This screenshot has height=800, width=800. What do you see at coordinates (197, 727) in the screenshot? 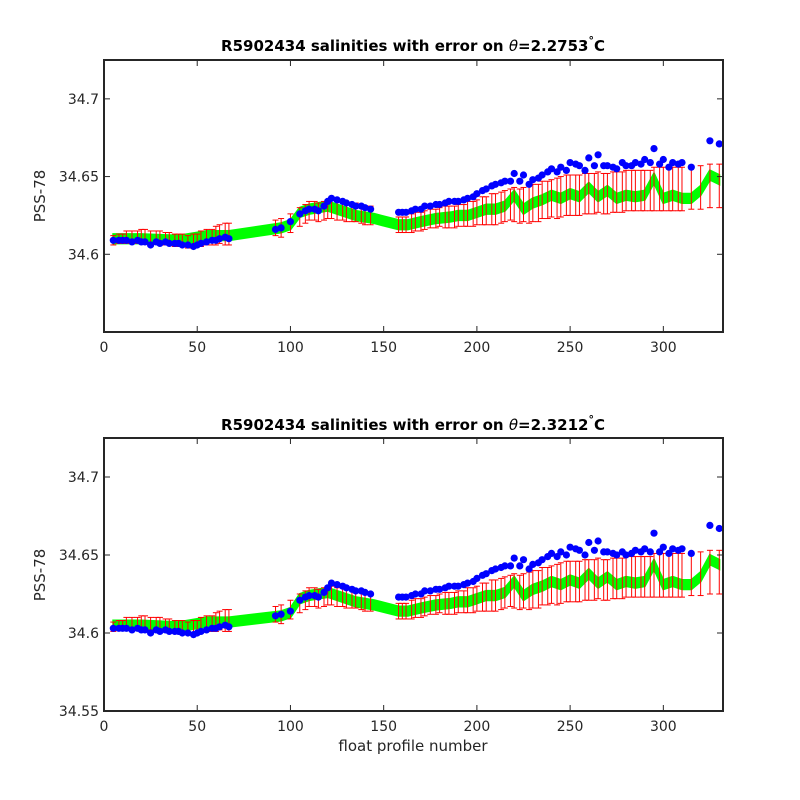
I see `bottom-x-tick-label: 50` at bounding box center [197, 727].